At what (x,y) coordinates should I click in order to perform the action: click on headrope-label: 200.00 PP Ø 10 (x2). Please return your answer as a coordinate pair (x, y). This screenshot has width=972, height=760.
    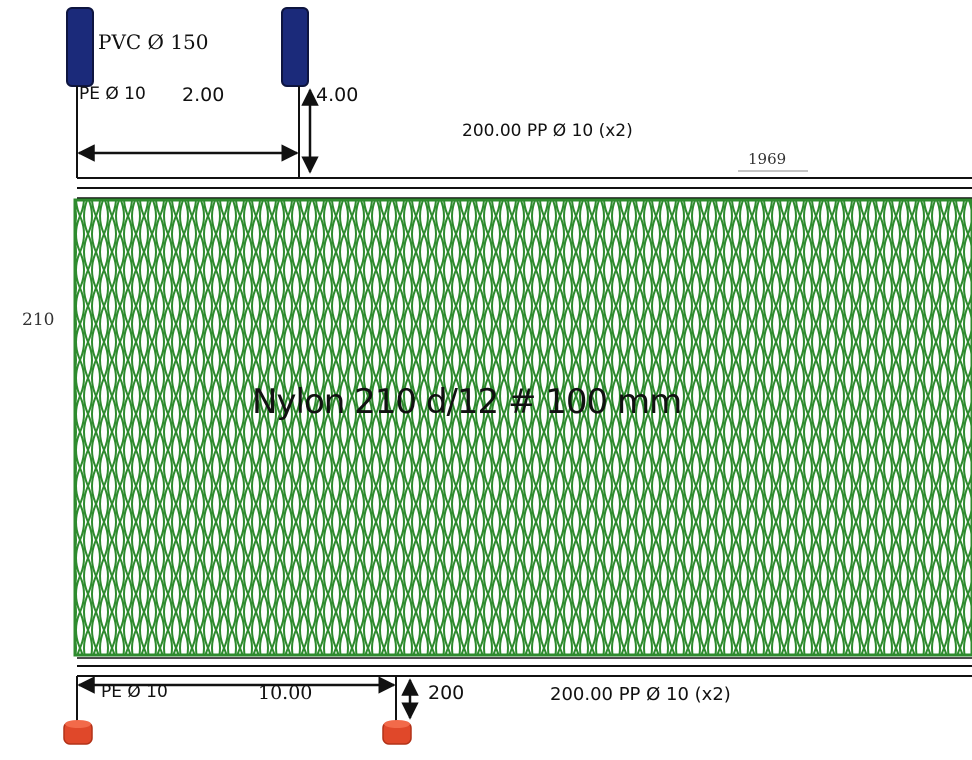
    Looking at the image, I should click on (547, 131).